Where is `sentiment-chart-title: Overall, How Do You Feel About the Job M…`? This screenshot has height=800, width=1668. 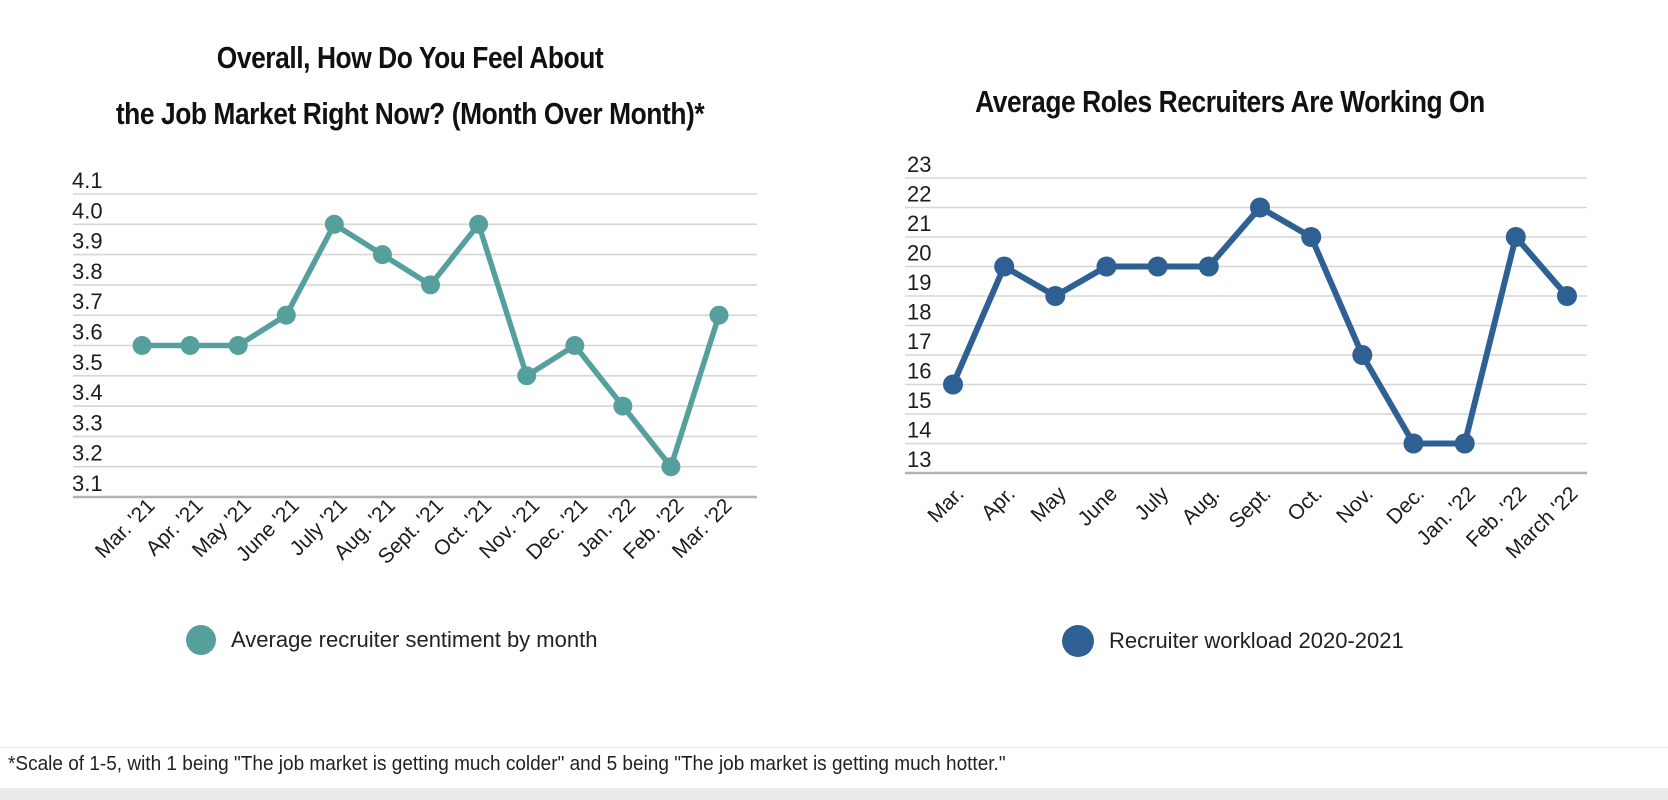
sentiment-chart-title: Overall, How Do You Feel About the Job M… is located at coordinates (410, 86).